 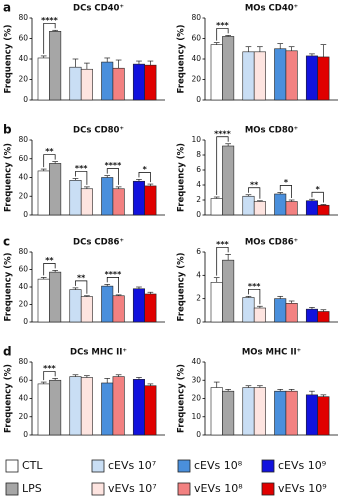 I want to click on chart-title: DCs CD80⁺, so click(x=98, y=131).